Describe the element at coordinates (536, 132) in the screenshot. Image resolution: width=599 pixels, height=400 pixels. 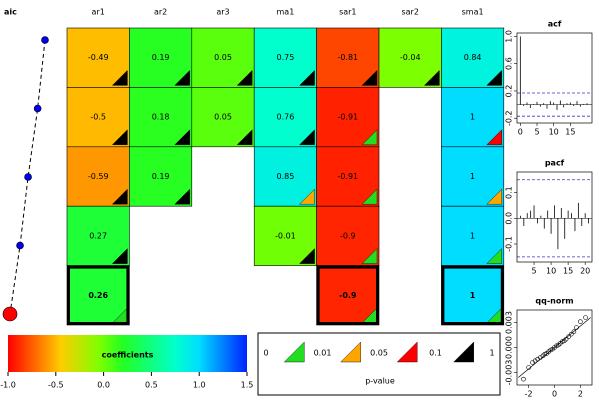
I see `x-tick-label: 5` at that location.